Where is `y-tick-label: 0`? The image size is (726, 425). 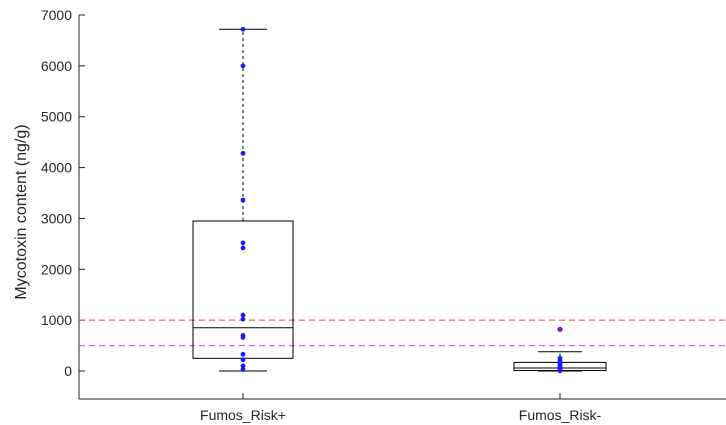
y-tick-label: 0 is located at coordinates (68, 371).